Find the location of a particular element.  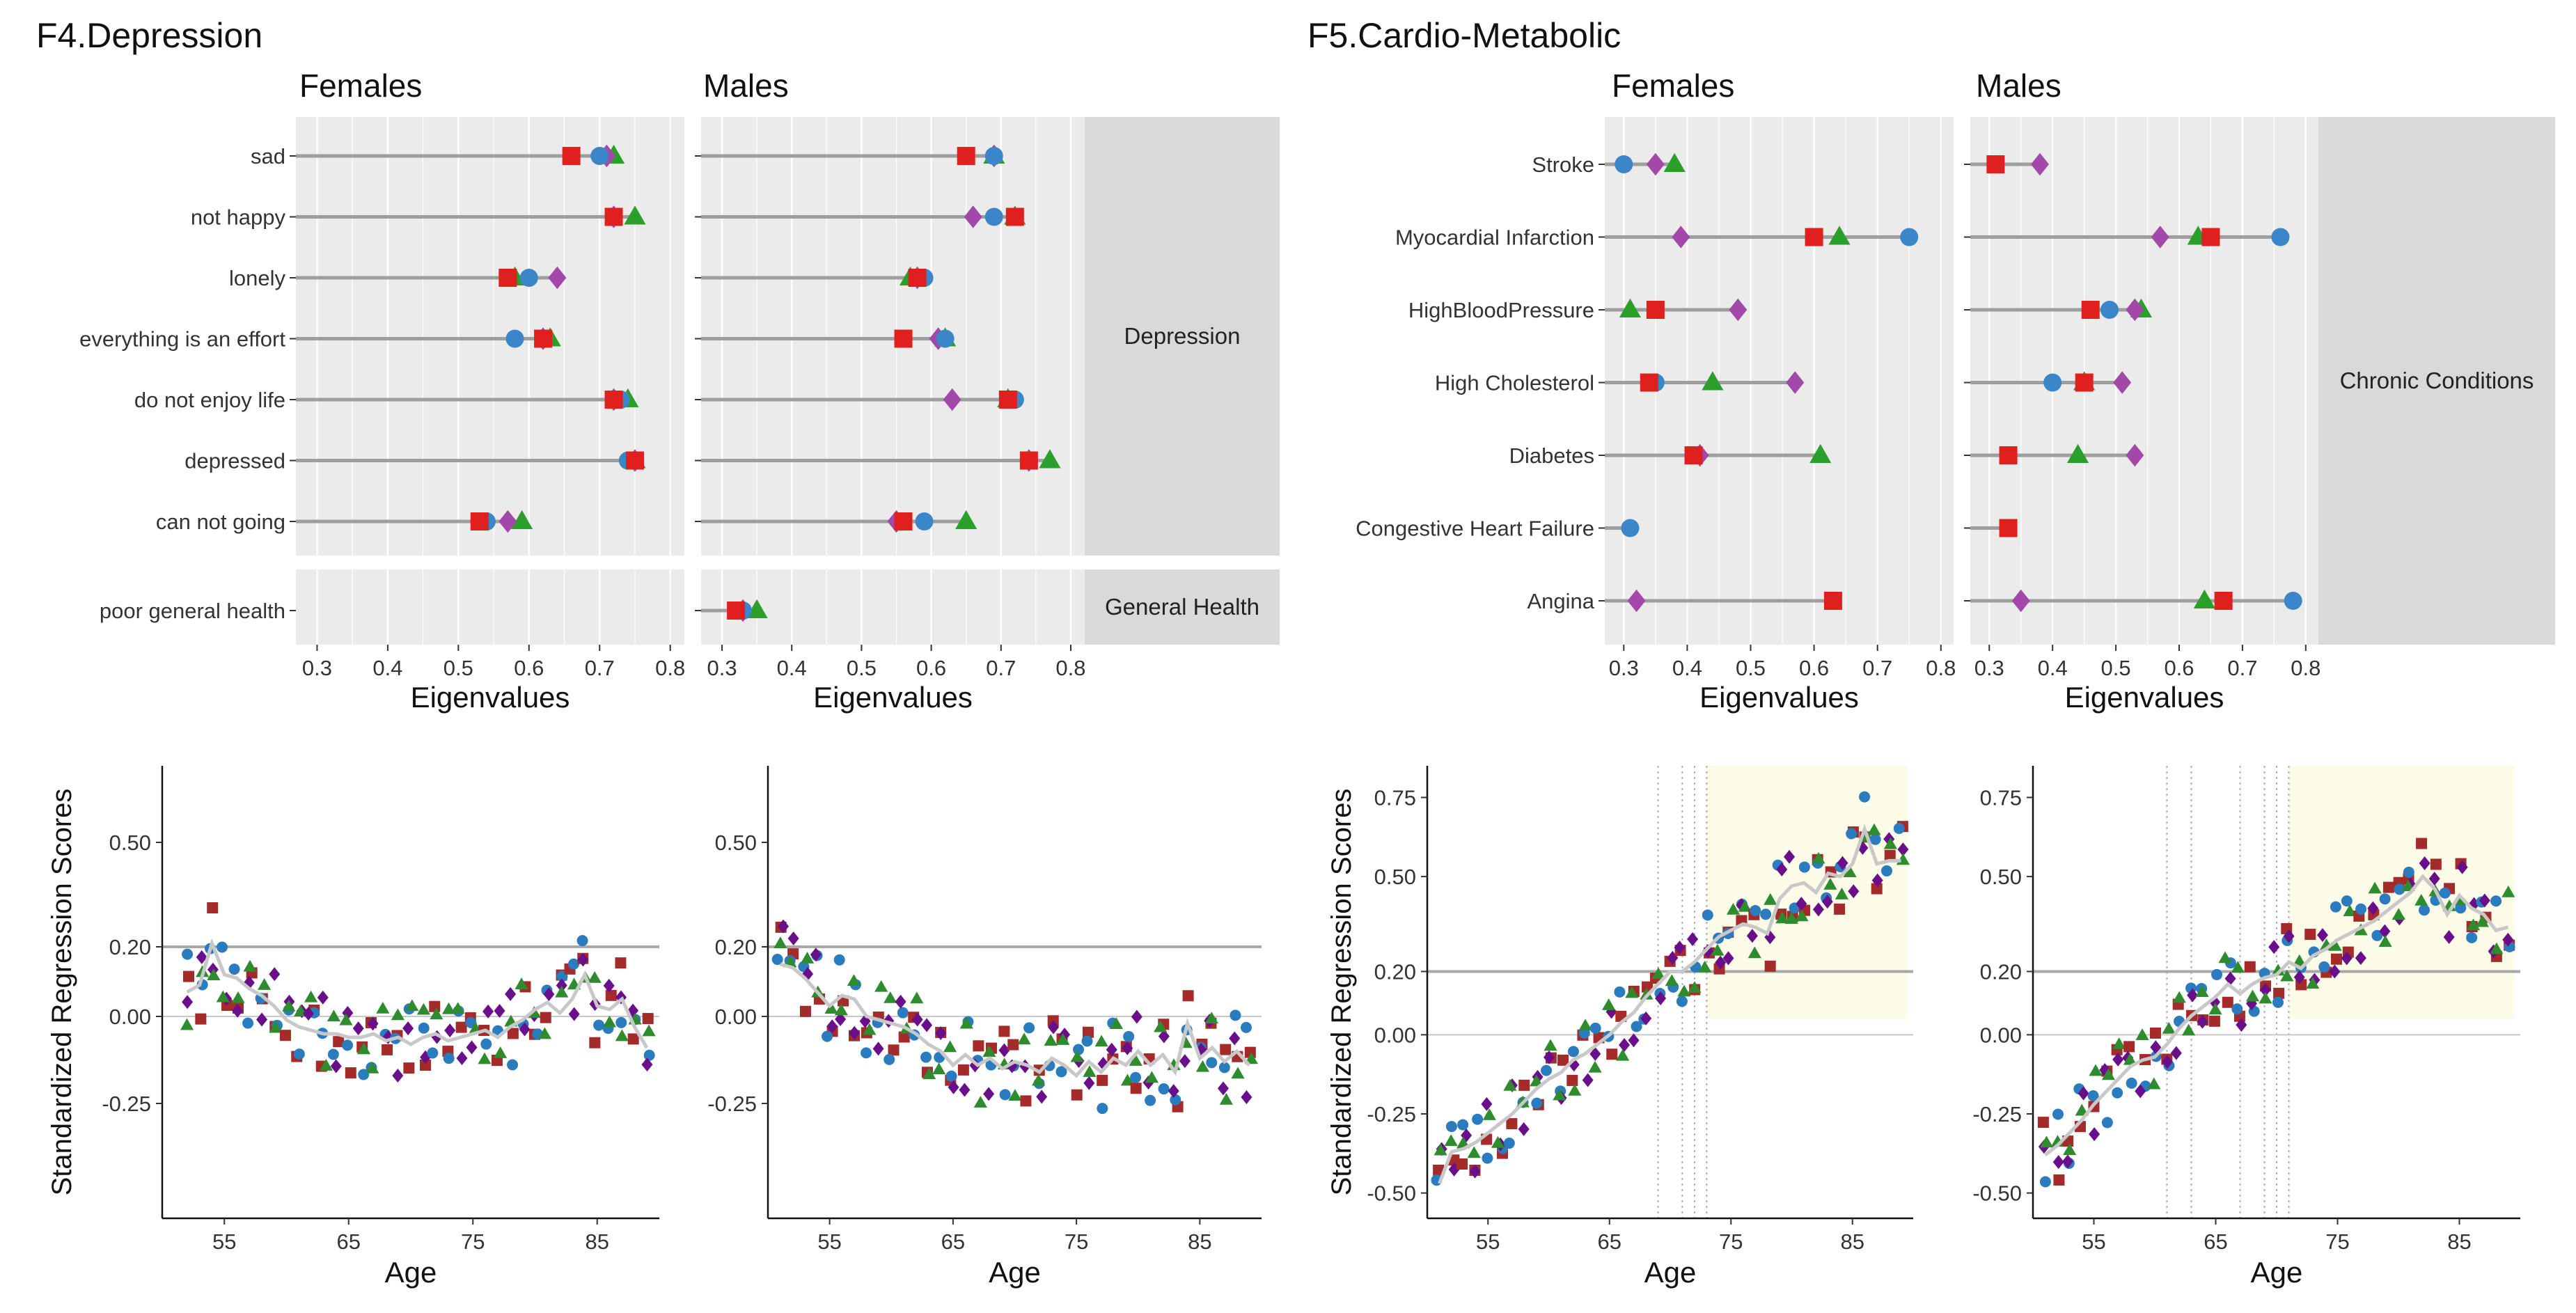

f4-top-diamond-point is located at coordinates (952, 399).